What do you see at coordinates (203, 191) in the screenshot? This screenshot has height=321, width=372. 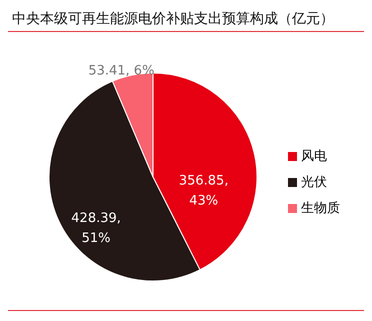 I see `data-label: 356.85, 43%` at bounding box center [203, 191].